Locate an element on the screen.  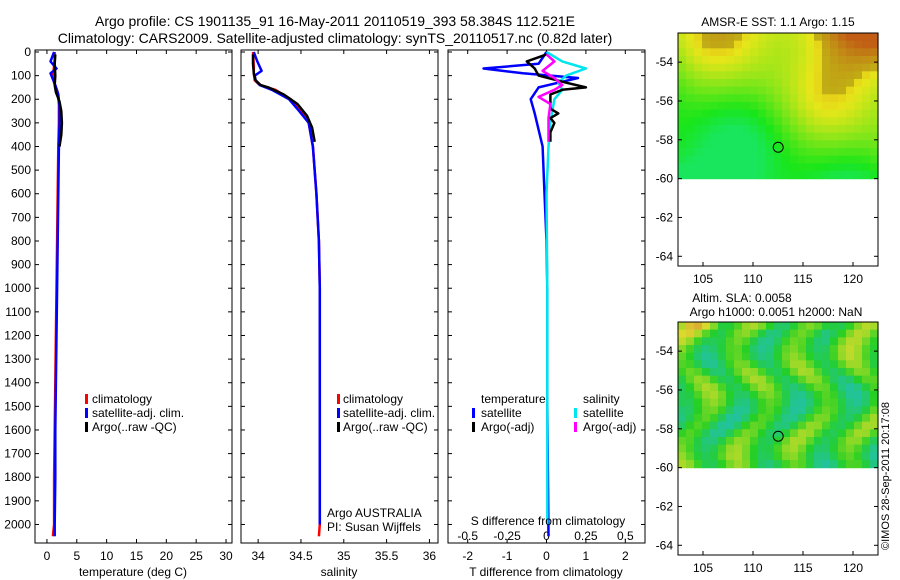
sla-lon-axis: 105 110 115 120 is located at coordinates (778, 563).